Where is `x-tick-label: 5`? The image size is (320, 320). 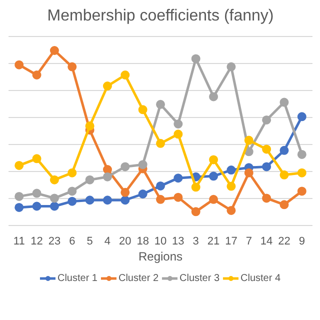 x-tick-label: 5 is located at coordinates (89, 242).